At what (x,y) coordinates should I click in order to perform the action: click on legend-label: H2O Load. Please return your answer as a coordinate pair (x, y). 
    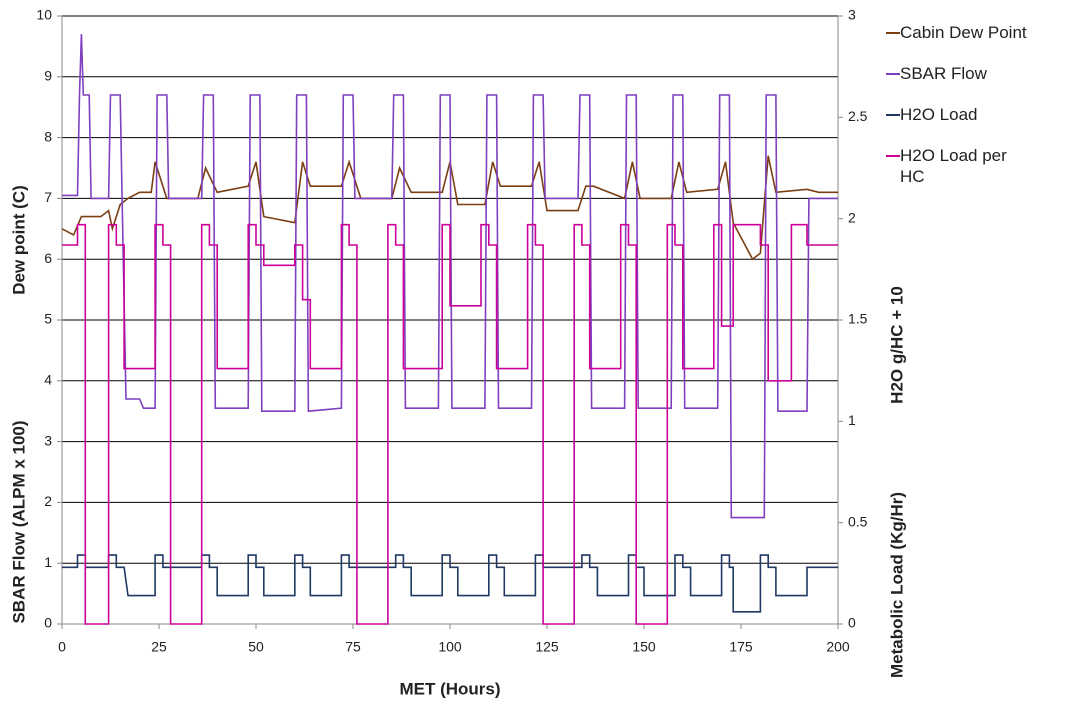
    Looking at the image, I should click on (939, 114).